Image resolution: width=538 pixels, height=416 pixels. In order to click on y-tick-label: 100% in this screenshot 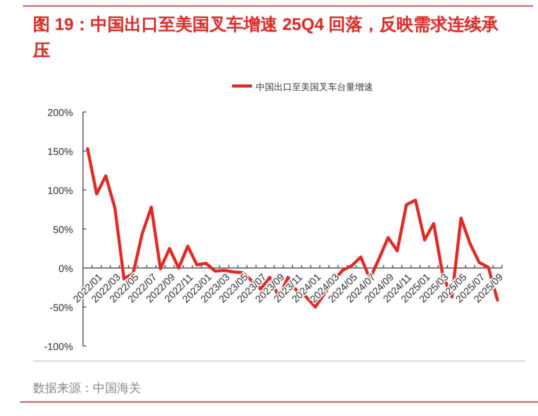, I will do `click(60, 191)`.